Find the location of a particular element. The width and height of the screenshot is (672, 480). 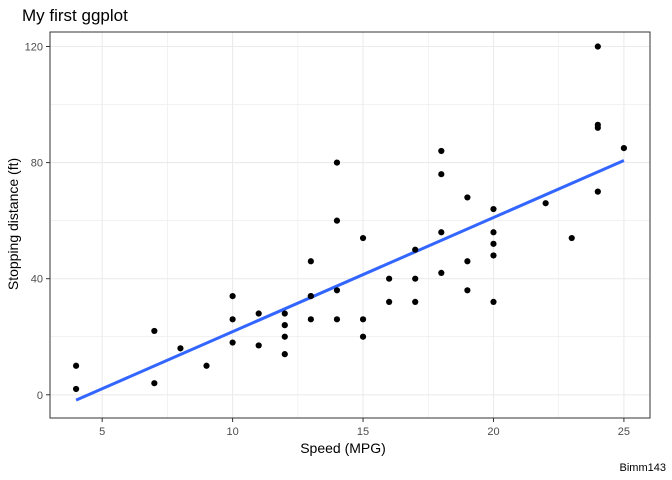

y-axis-title: Stopping distance (ft) is located at coordinates (13, 224).